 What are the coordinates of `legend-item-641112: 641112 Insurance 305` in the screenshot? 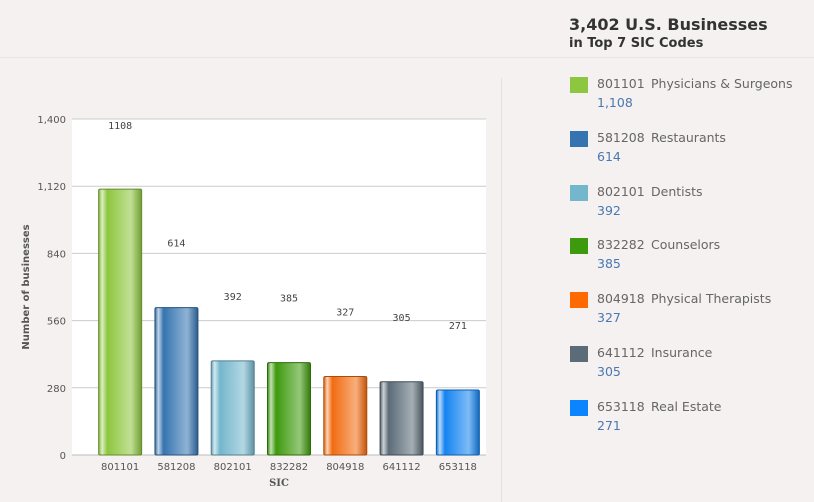 It's located at (690, 365).